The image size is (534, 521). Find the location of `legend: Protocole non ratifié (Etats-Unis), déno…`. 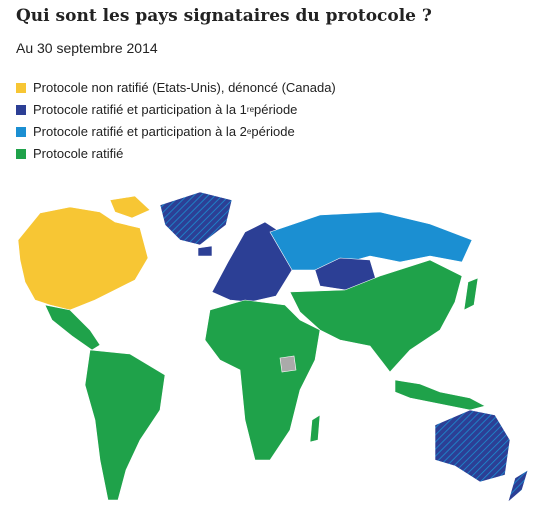

legend: Protocole non ratifié (Etats-Unis), déno… is located at coordinates (176, 121).